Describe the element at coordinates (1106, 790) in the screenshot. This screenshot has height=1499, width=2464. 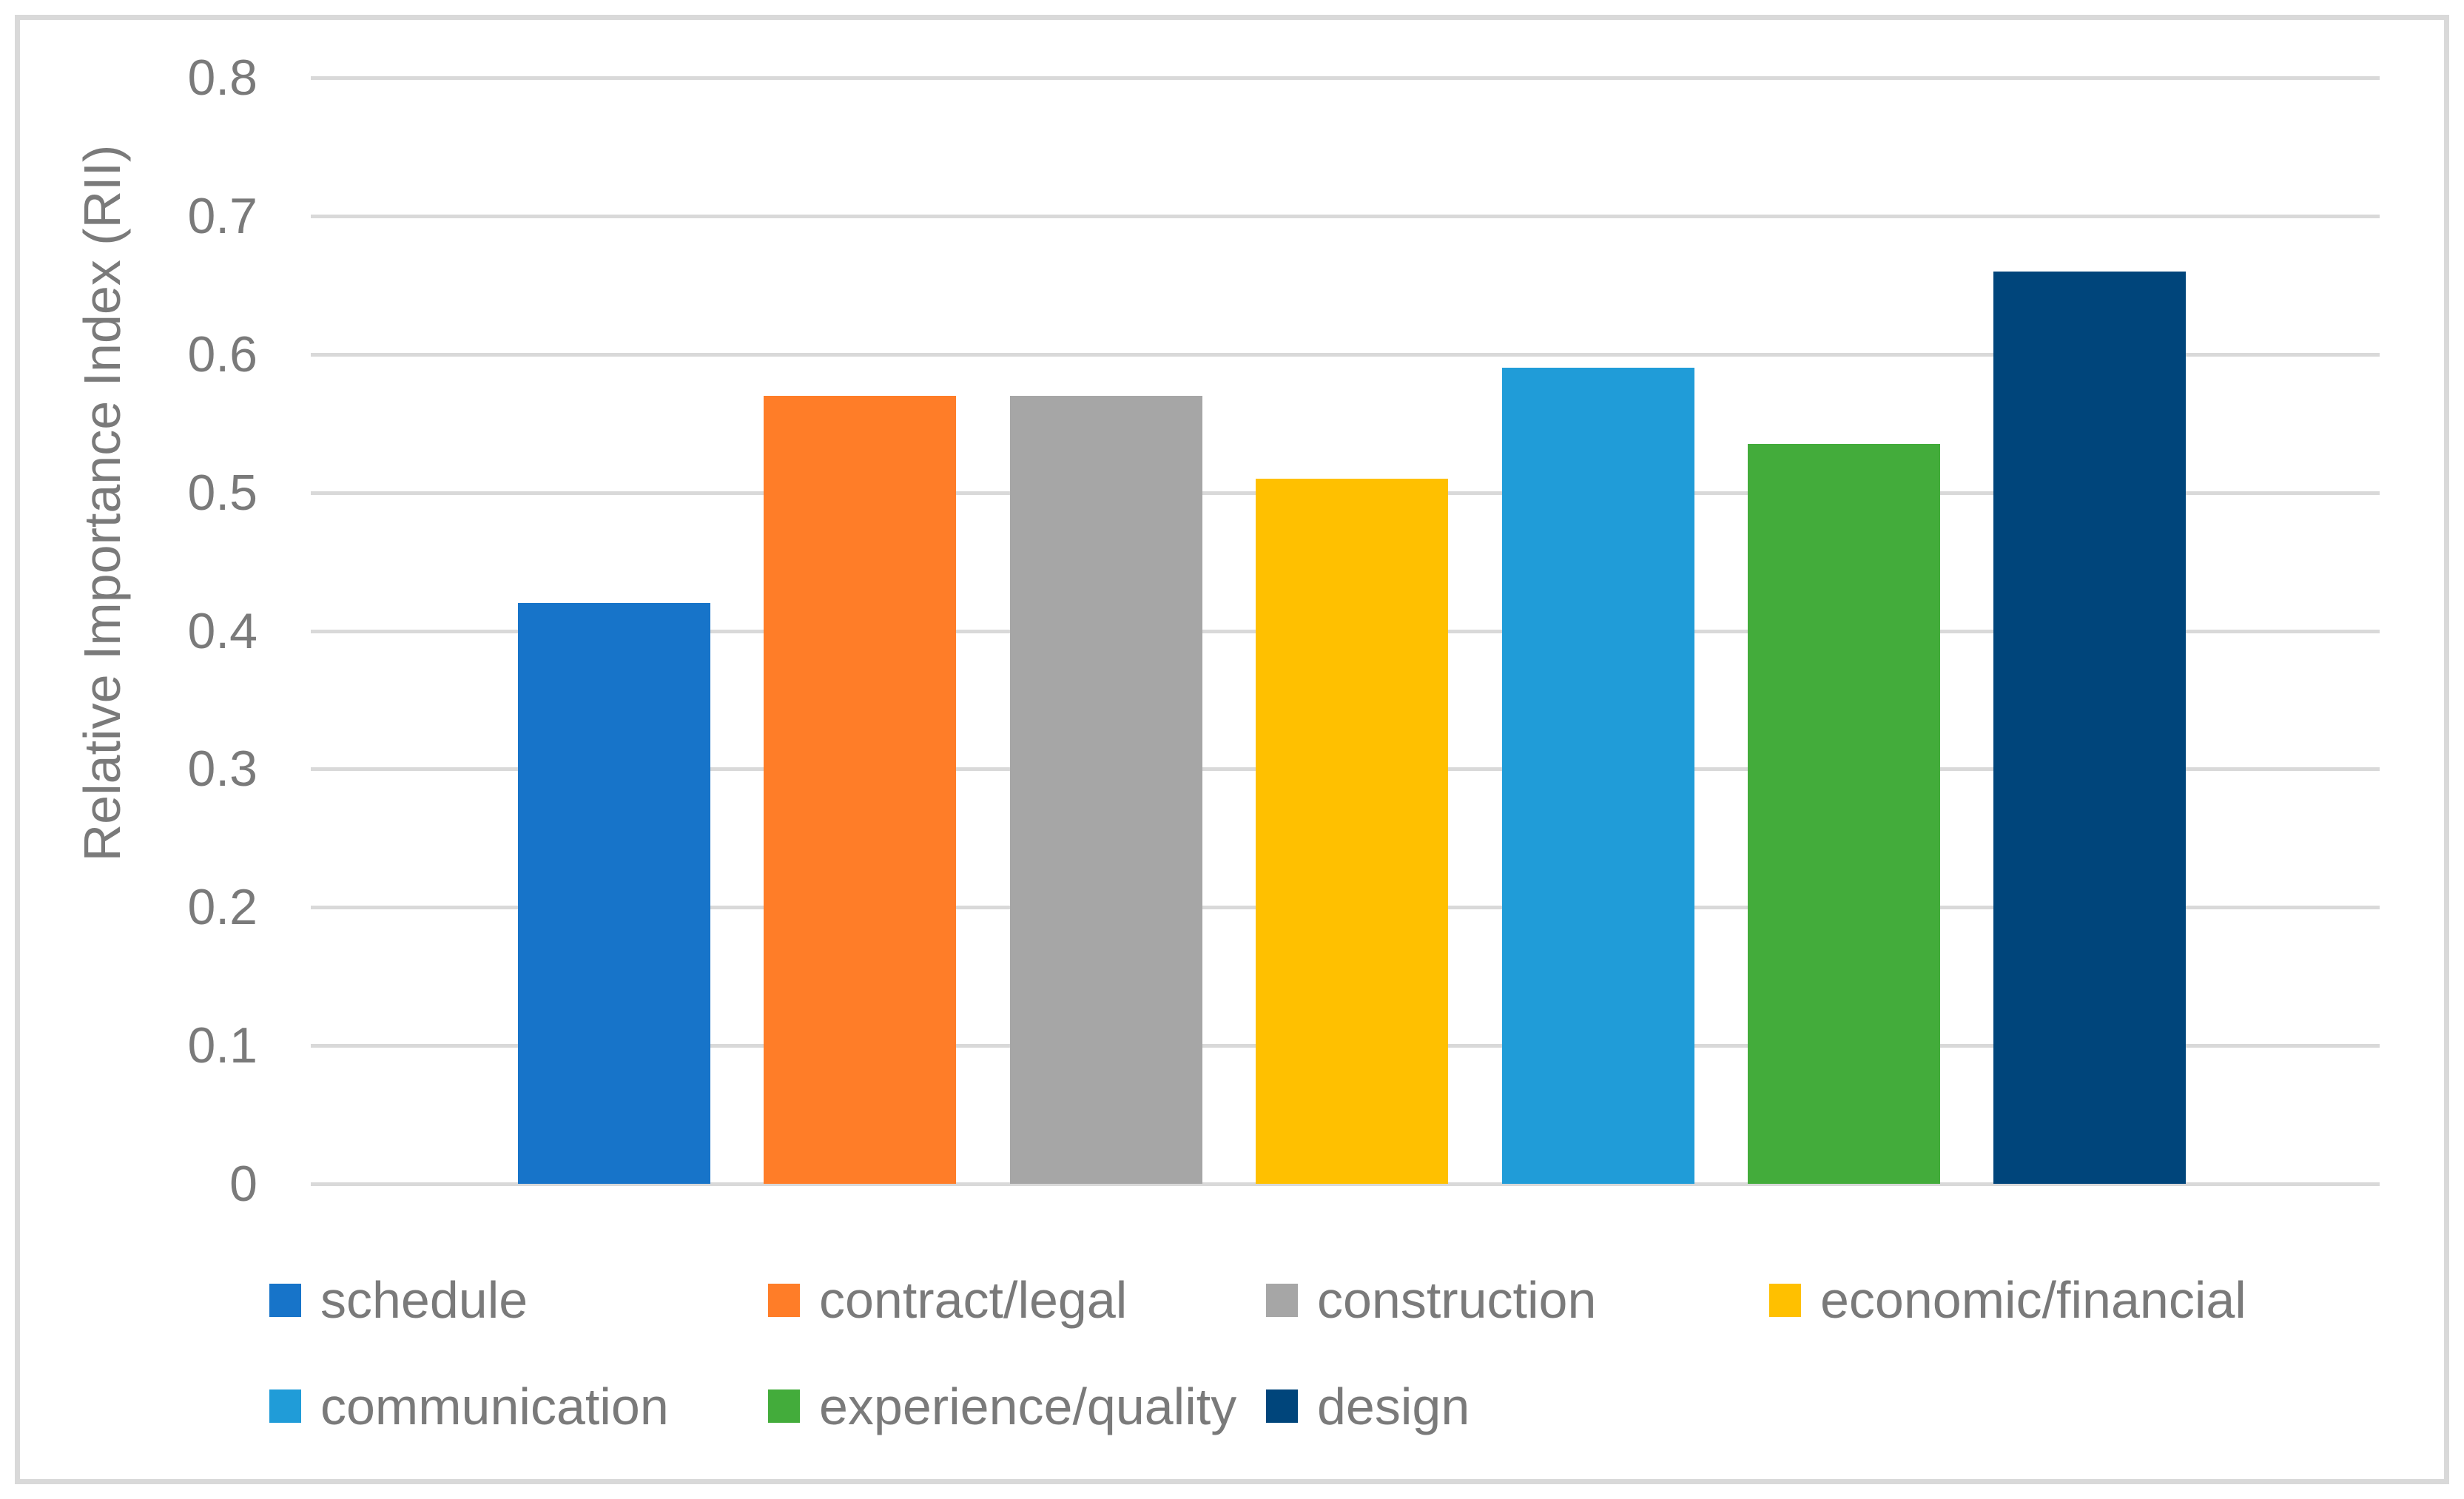
I see `bar-construction` at that location.